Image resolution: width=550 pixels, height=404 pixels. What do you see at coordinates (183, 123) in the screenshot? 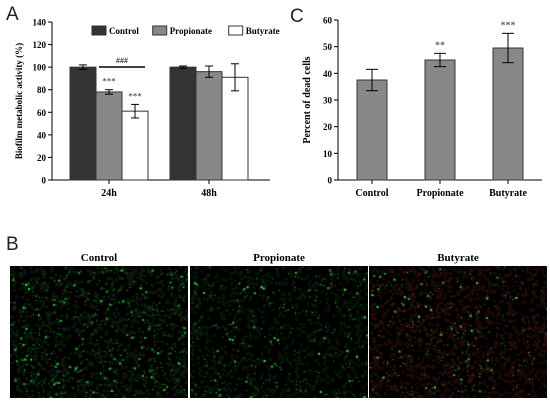
I see `bar-control-48h` at bounding box center [183, 123].